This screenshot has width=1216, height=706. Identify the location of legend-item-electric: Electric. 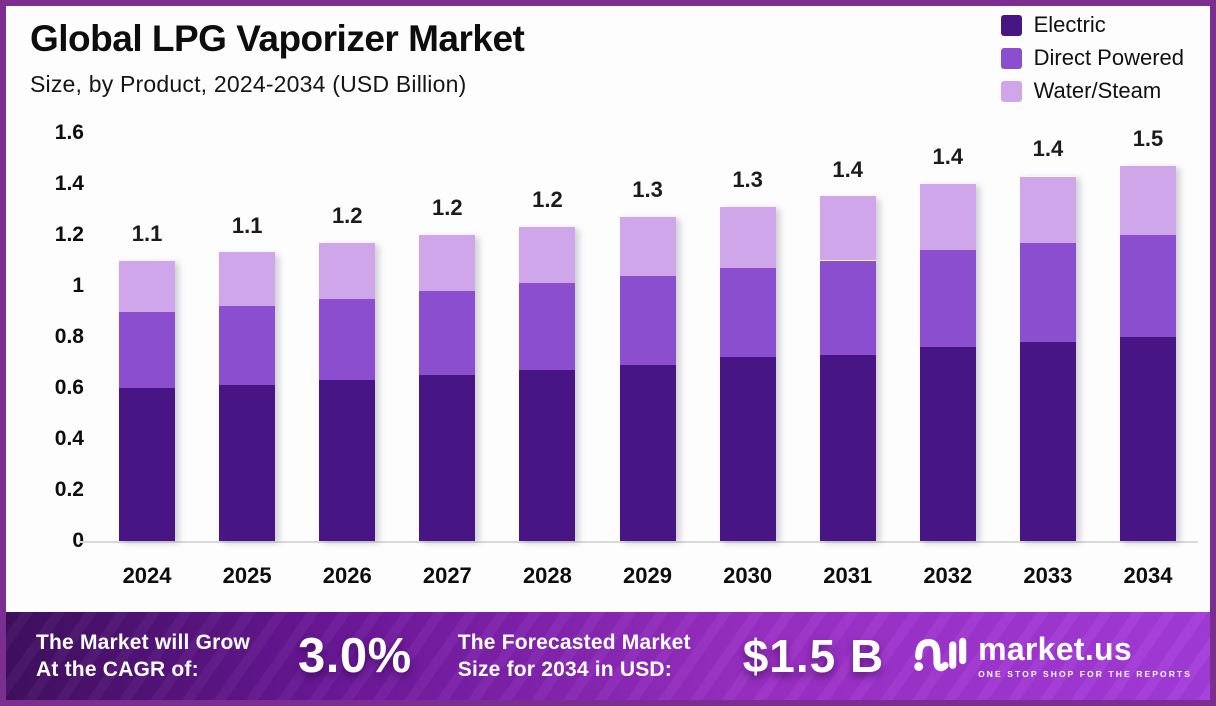
(1092, 24).